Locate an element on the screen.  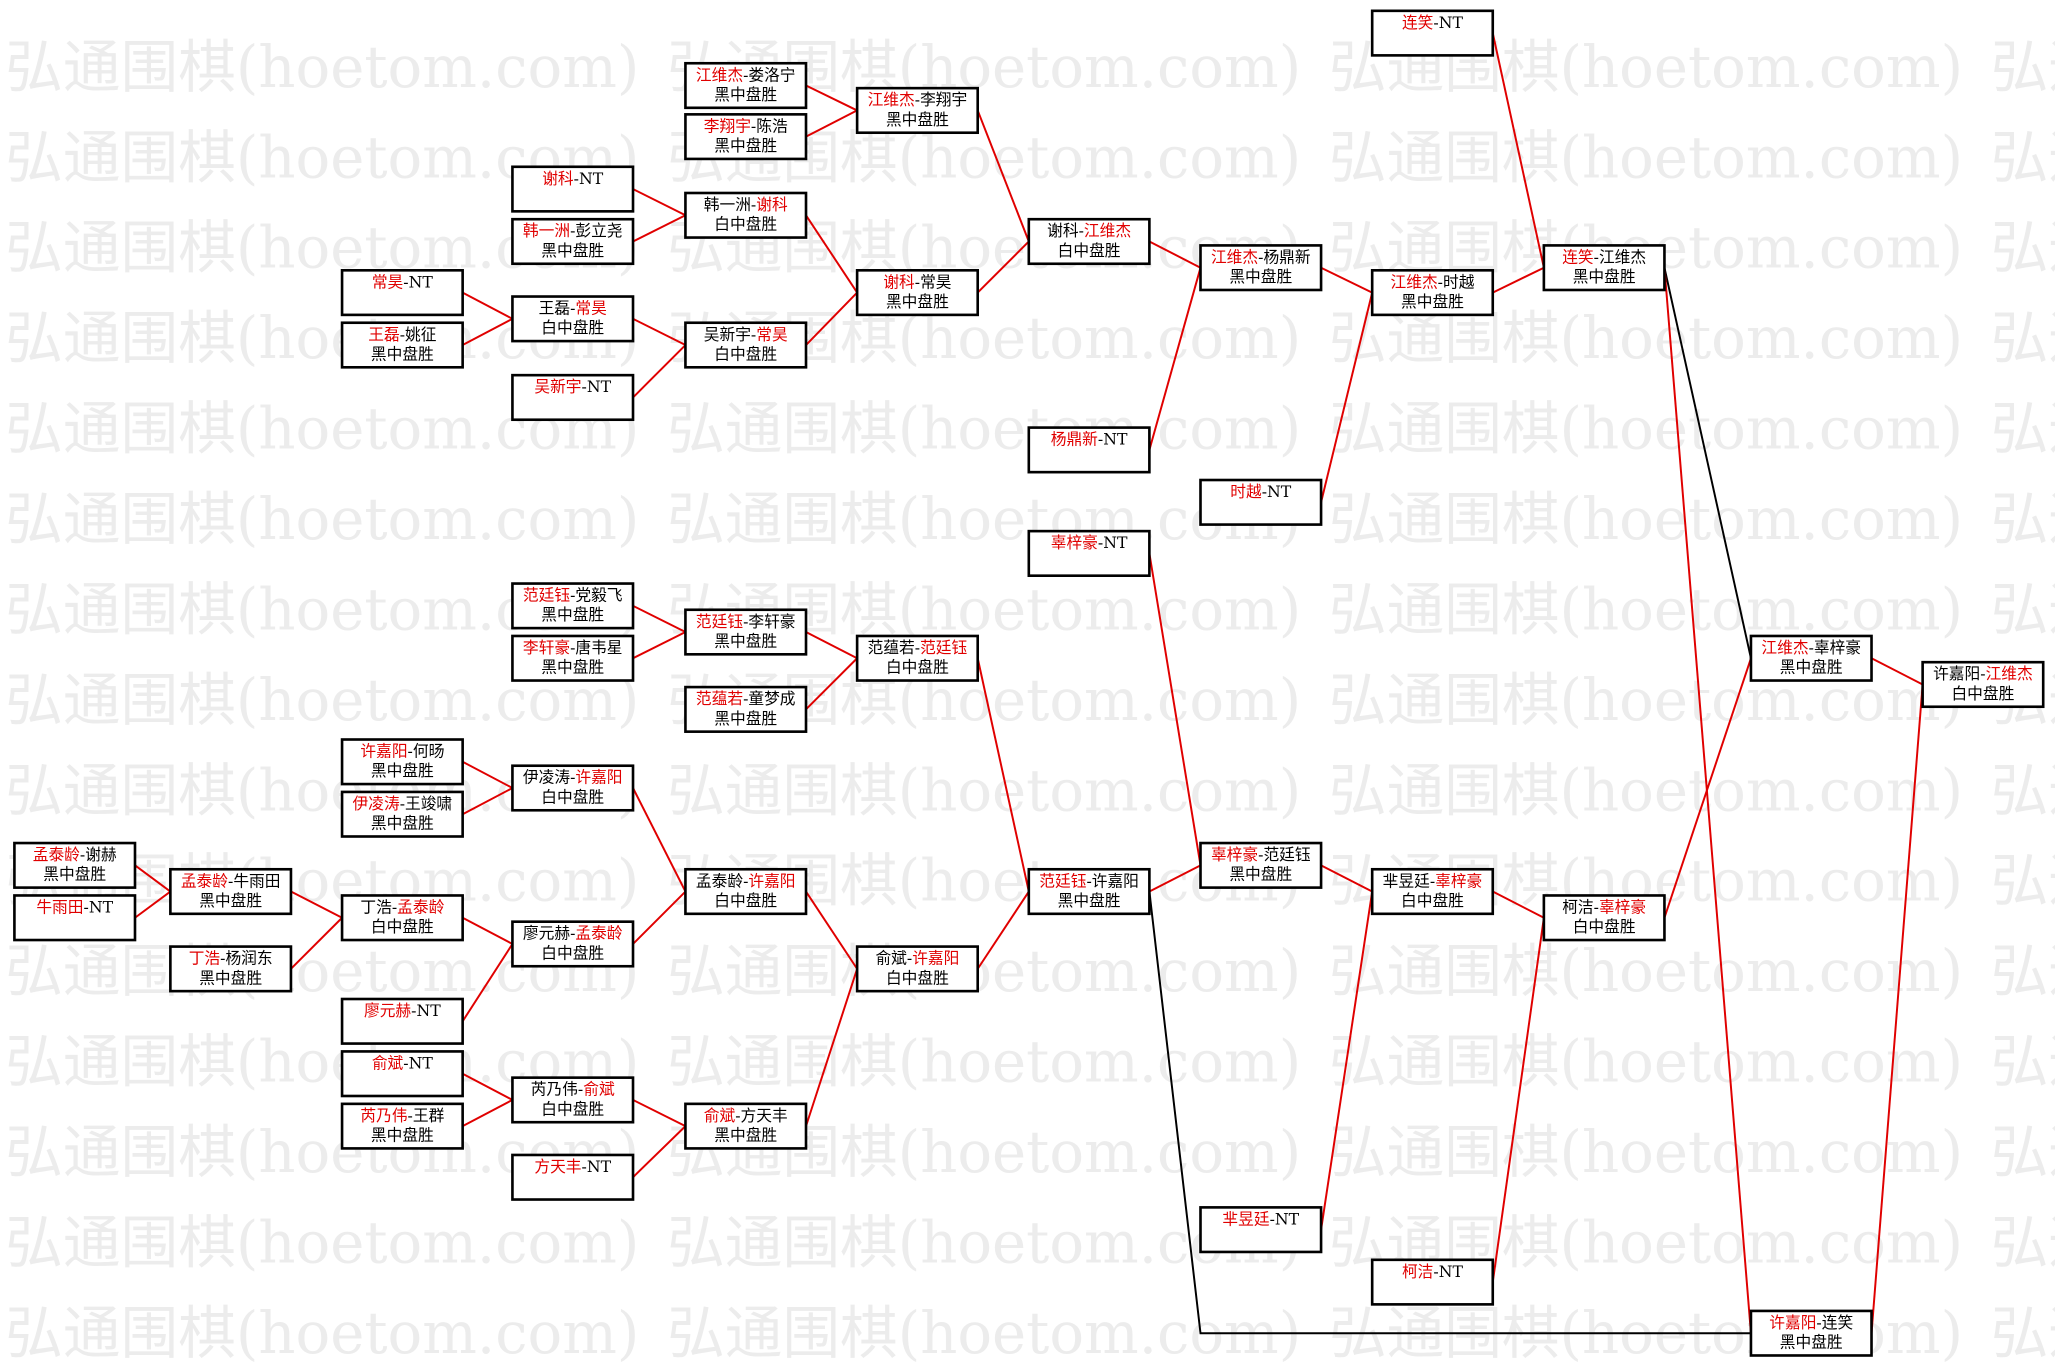
match-players: 芮乃伟-俞斌 is located at coordinates (573, 1089).